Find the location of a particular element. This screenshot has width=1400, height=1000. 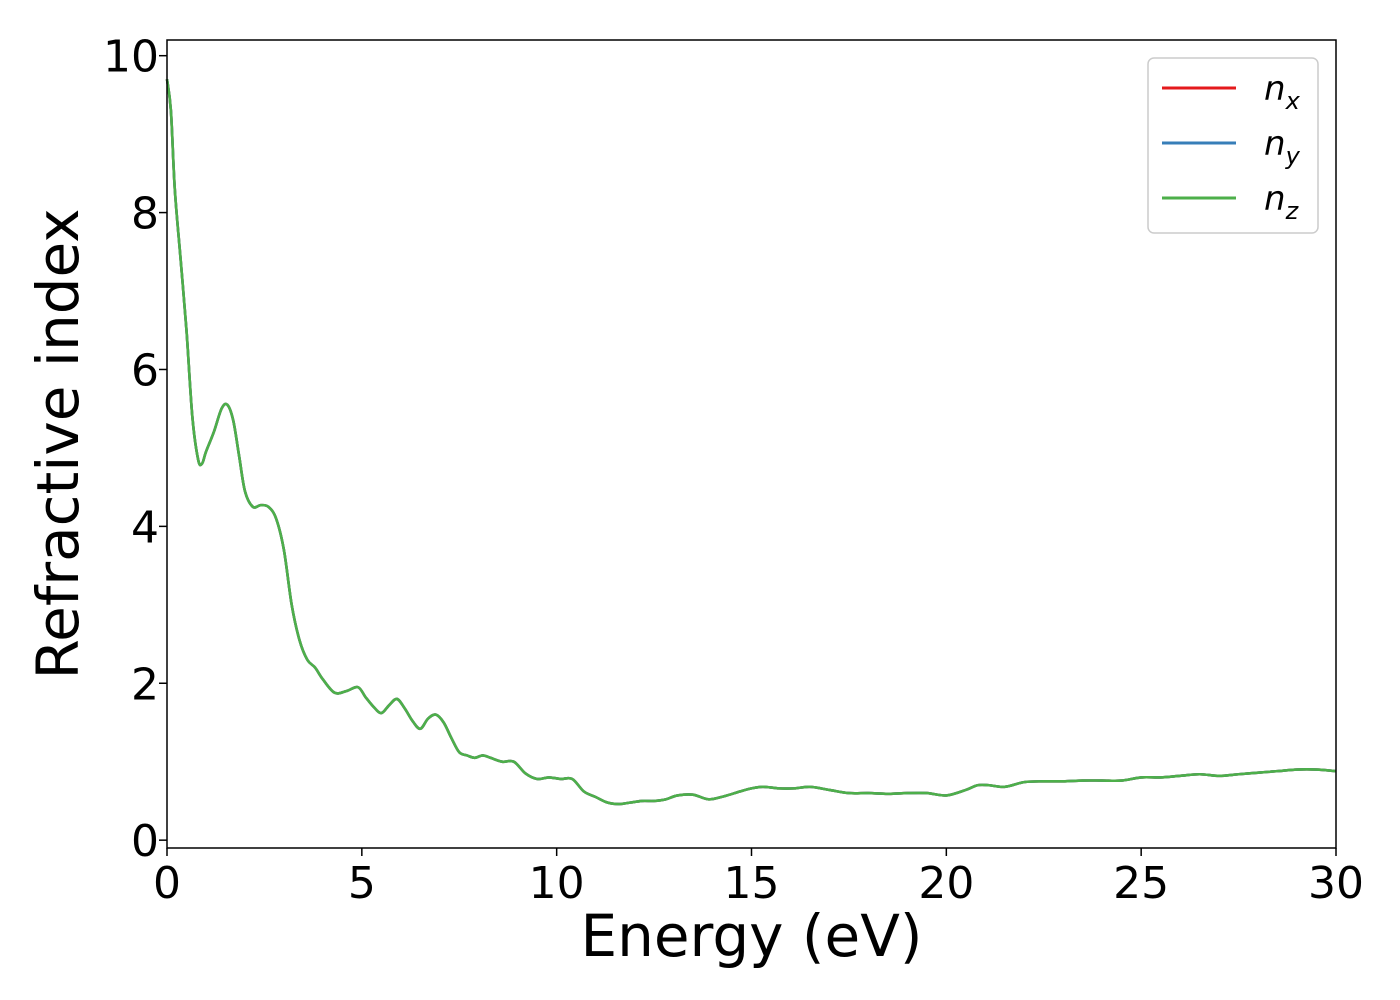

y-tick-label: 0 is located at coordinates (145, 841).